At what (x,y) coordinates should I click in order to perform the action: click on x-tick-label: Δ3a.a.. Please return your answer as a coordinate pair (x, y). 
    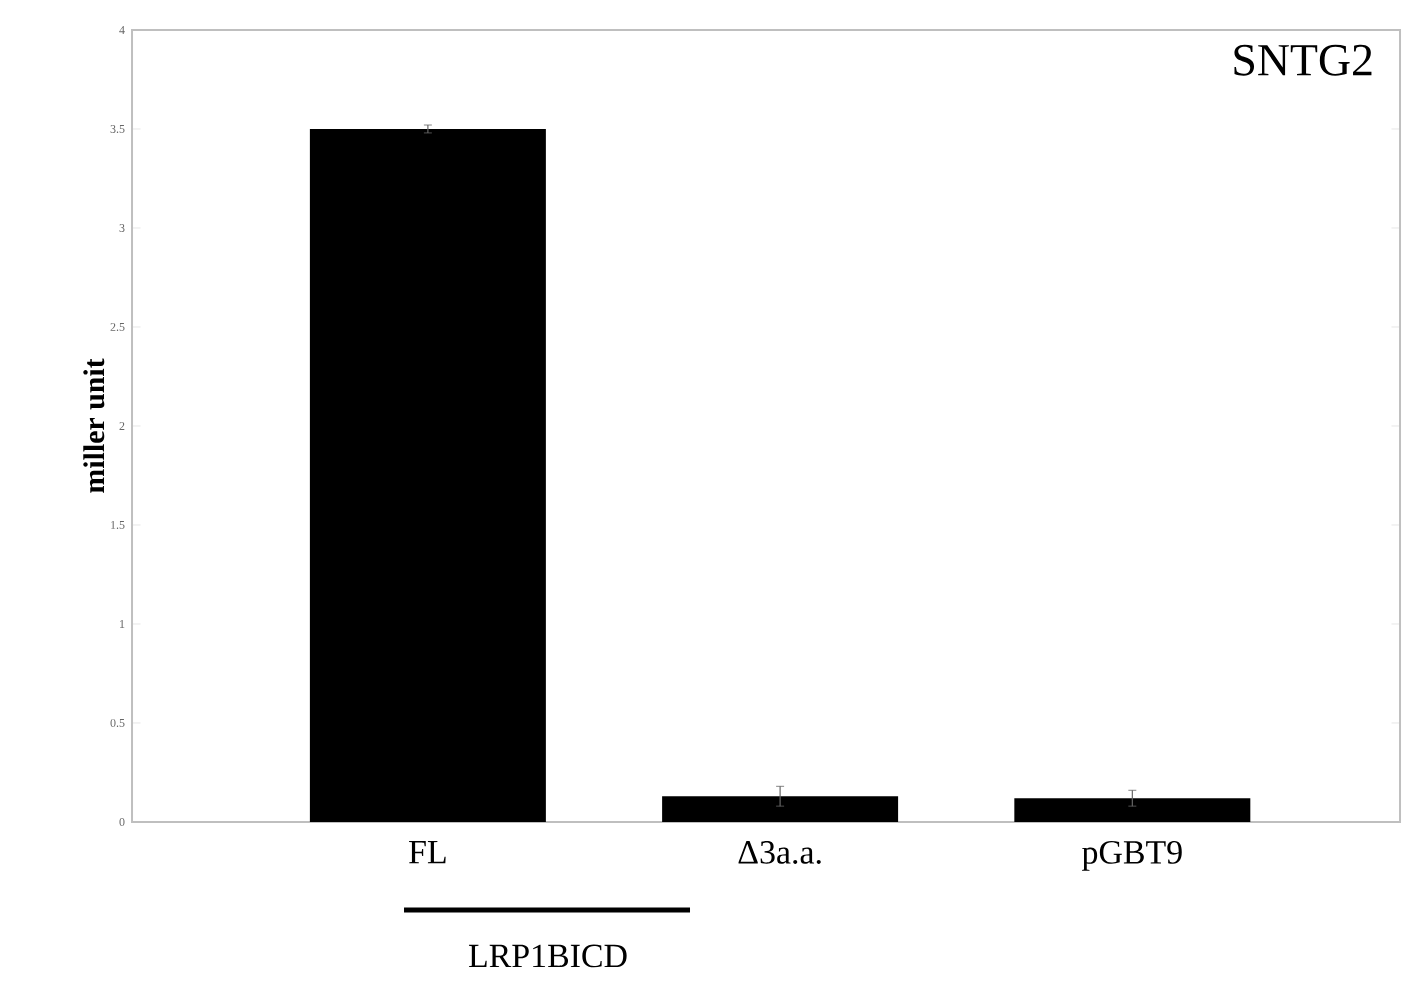
    Looking at the image, I should click on (779, 852).